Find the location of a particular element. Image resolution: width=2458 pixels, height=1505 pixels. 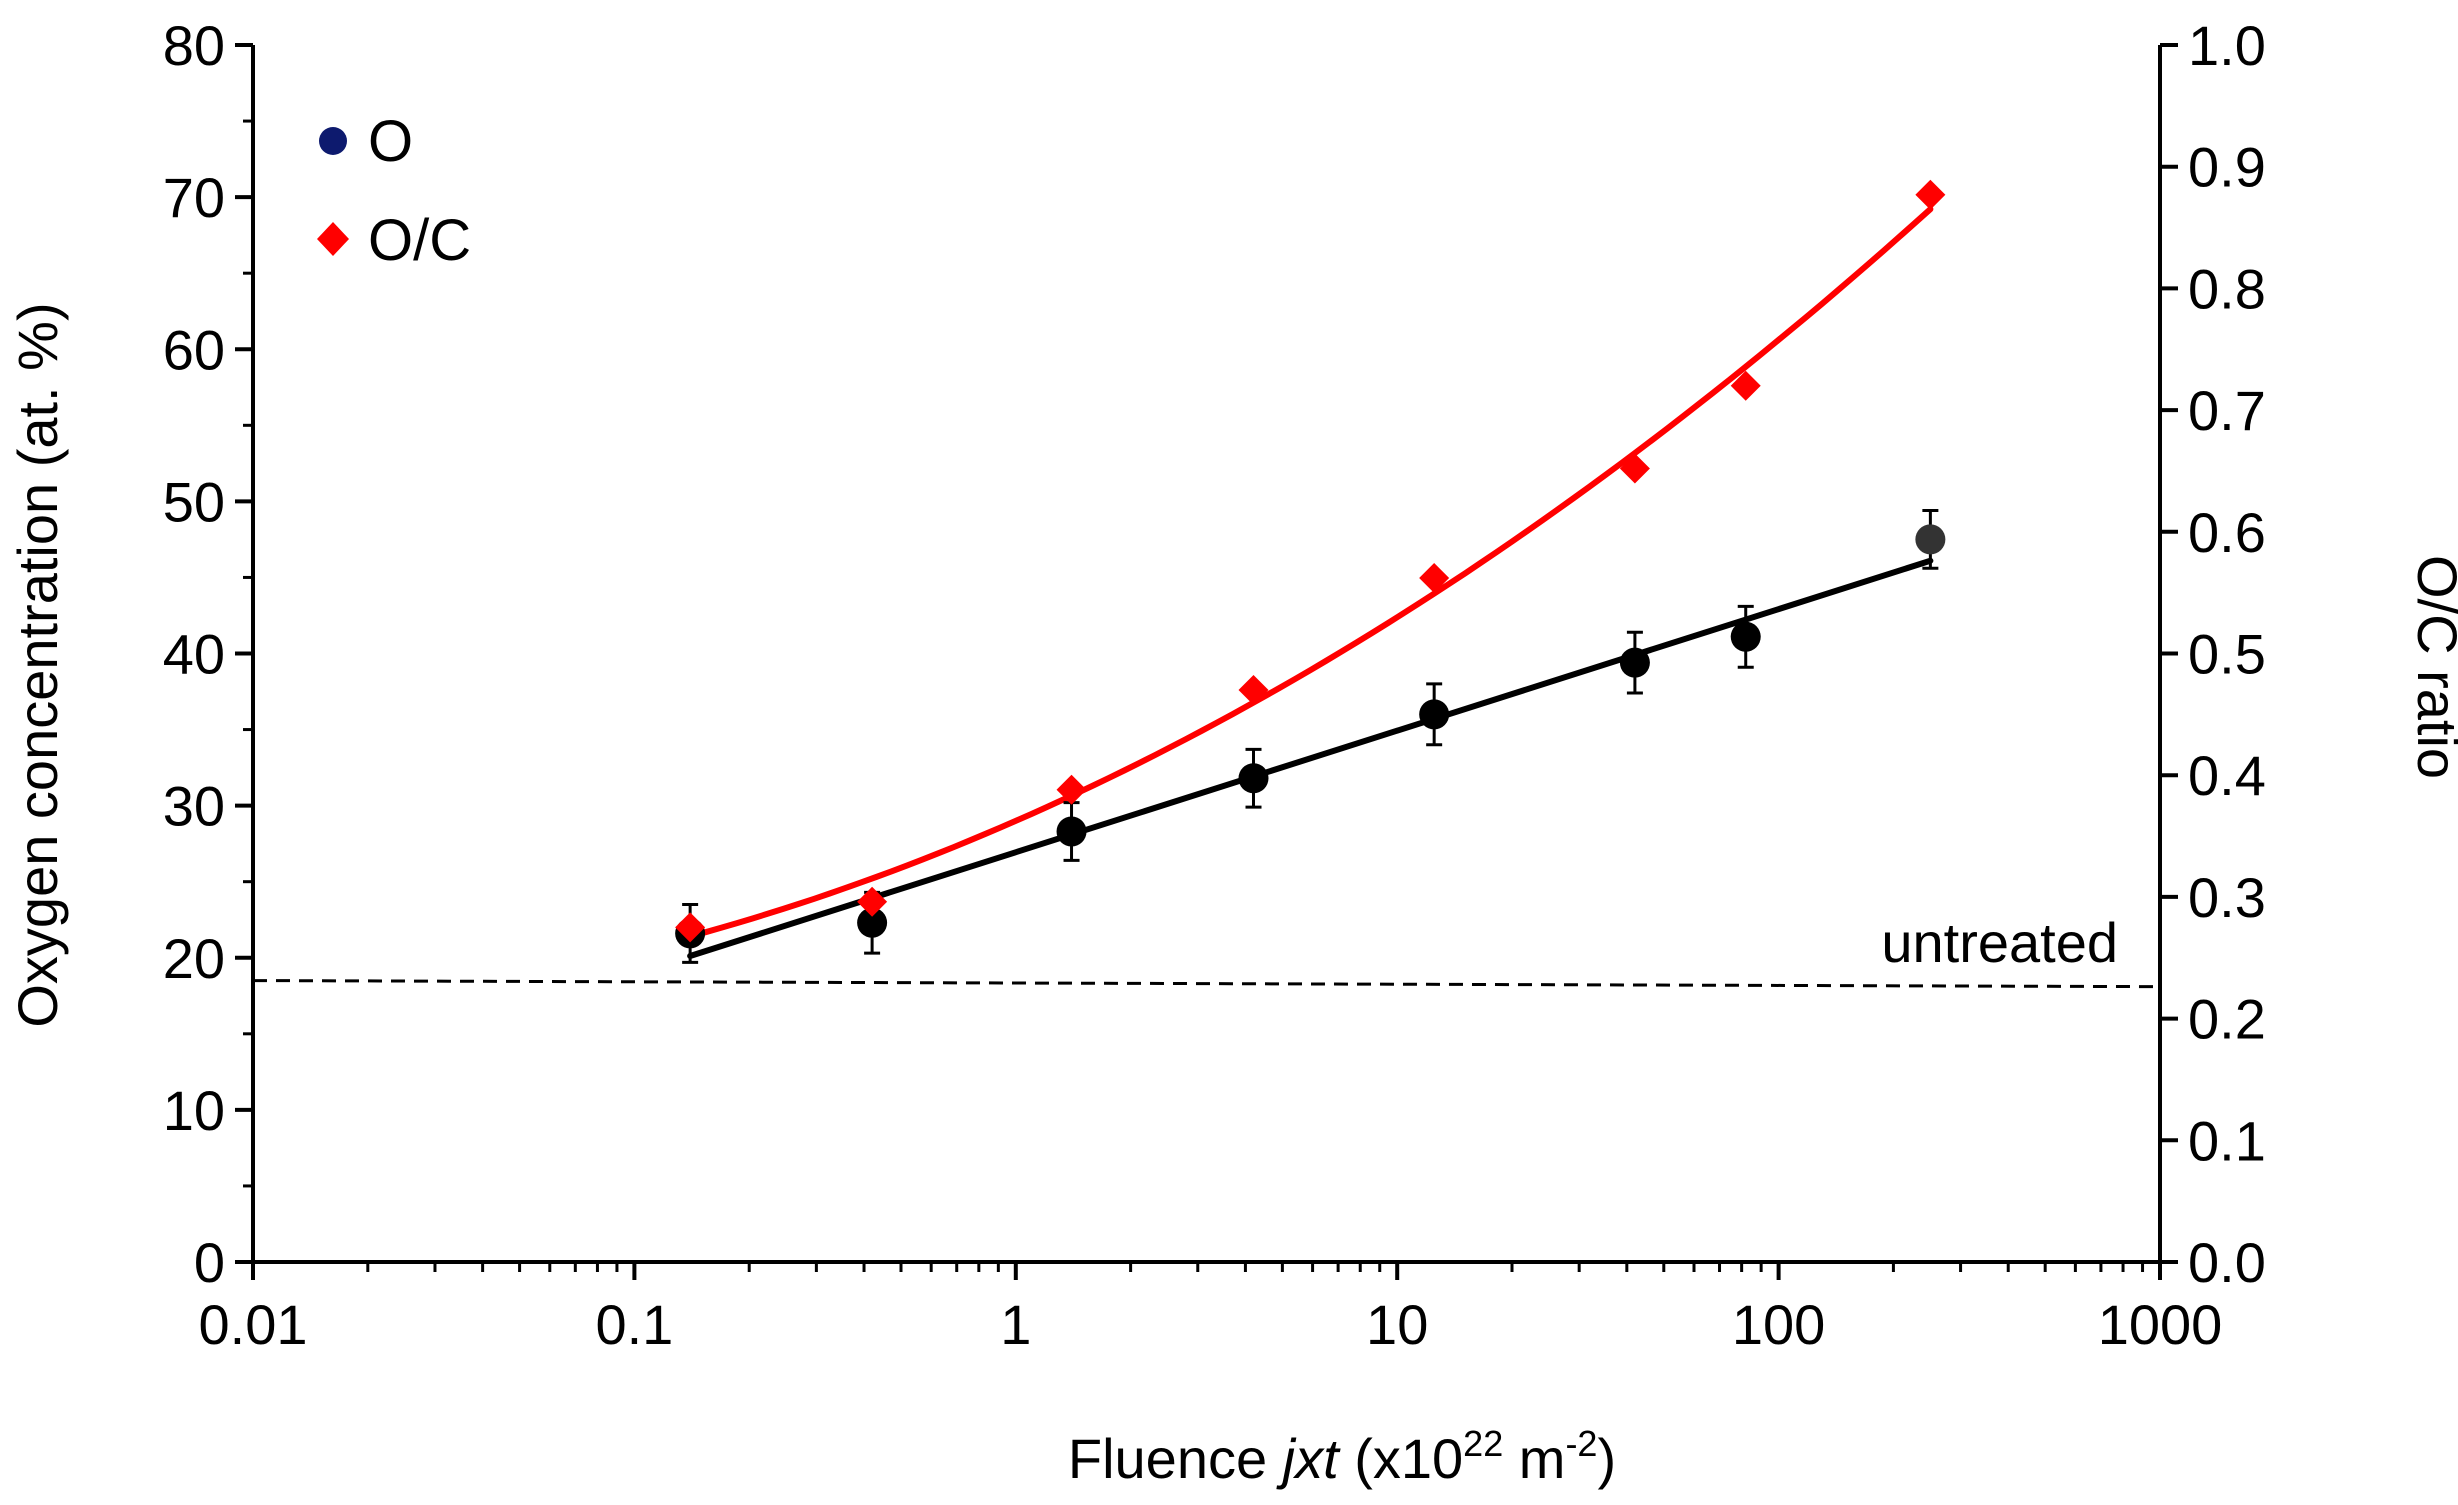

y-right-tick-label: 0.0 is located at coordinates (2227, 1262).